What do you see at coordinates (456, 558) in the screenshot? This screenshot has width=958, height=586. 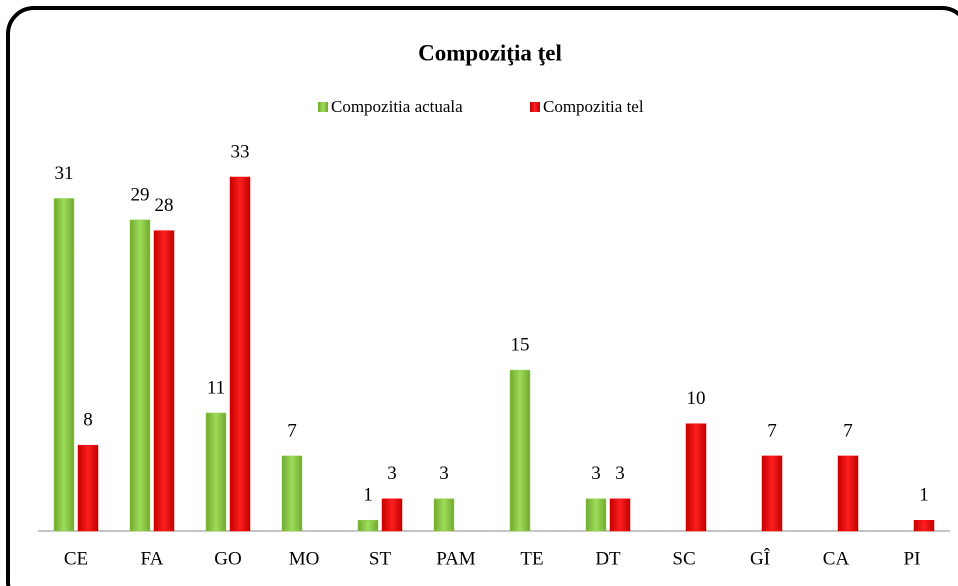 I see `x-tick-label: PAM` at bounding box center [456, 558].